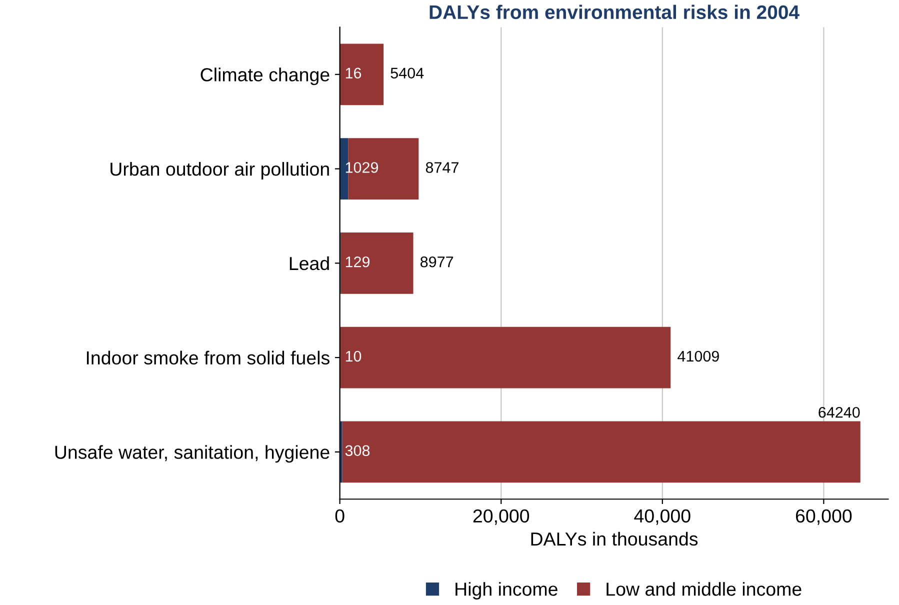 The width and height of the screenshot is (899, 605). I want to click on data-label: 10, so click(354, 356).